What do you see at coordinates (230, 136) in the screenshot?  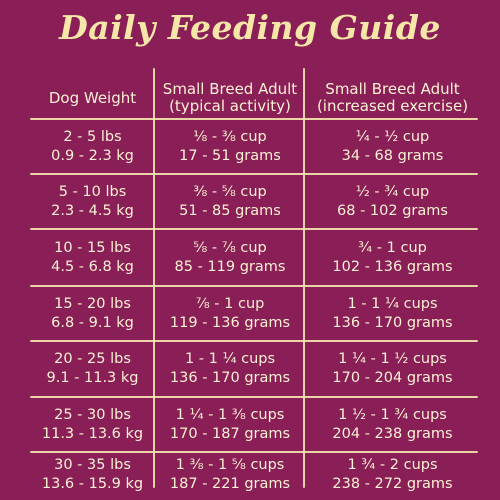 I see `typical-cups: ⅛ - ⅜ cup` at bounding box center [230, 136].